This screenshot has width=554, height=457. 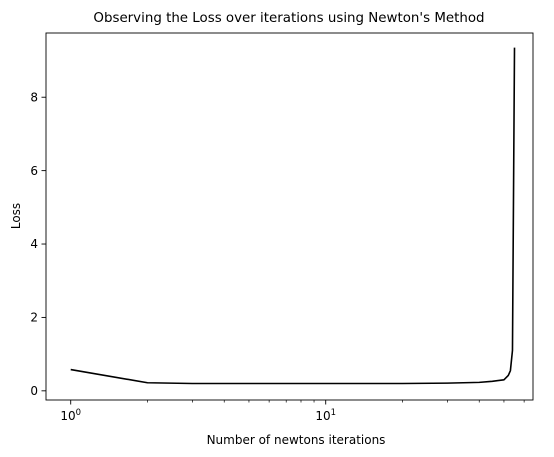 I want to click on x-tick-label: 10¹, so click(x=325, y=415).